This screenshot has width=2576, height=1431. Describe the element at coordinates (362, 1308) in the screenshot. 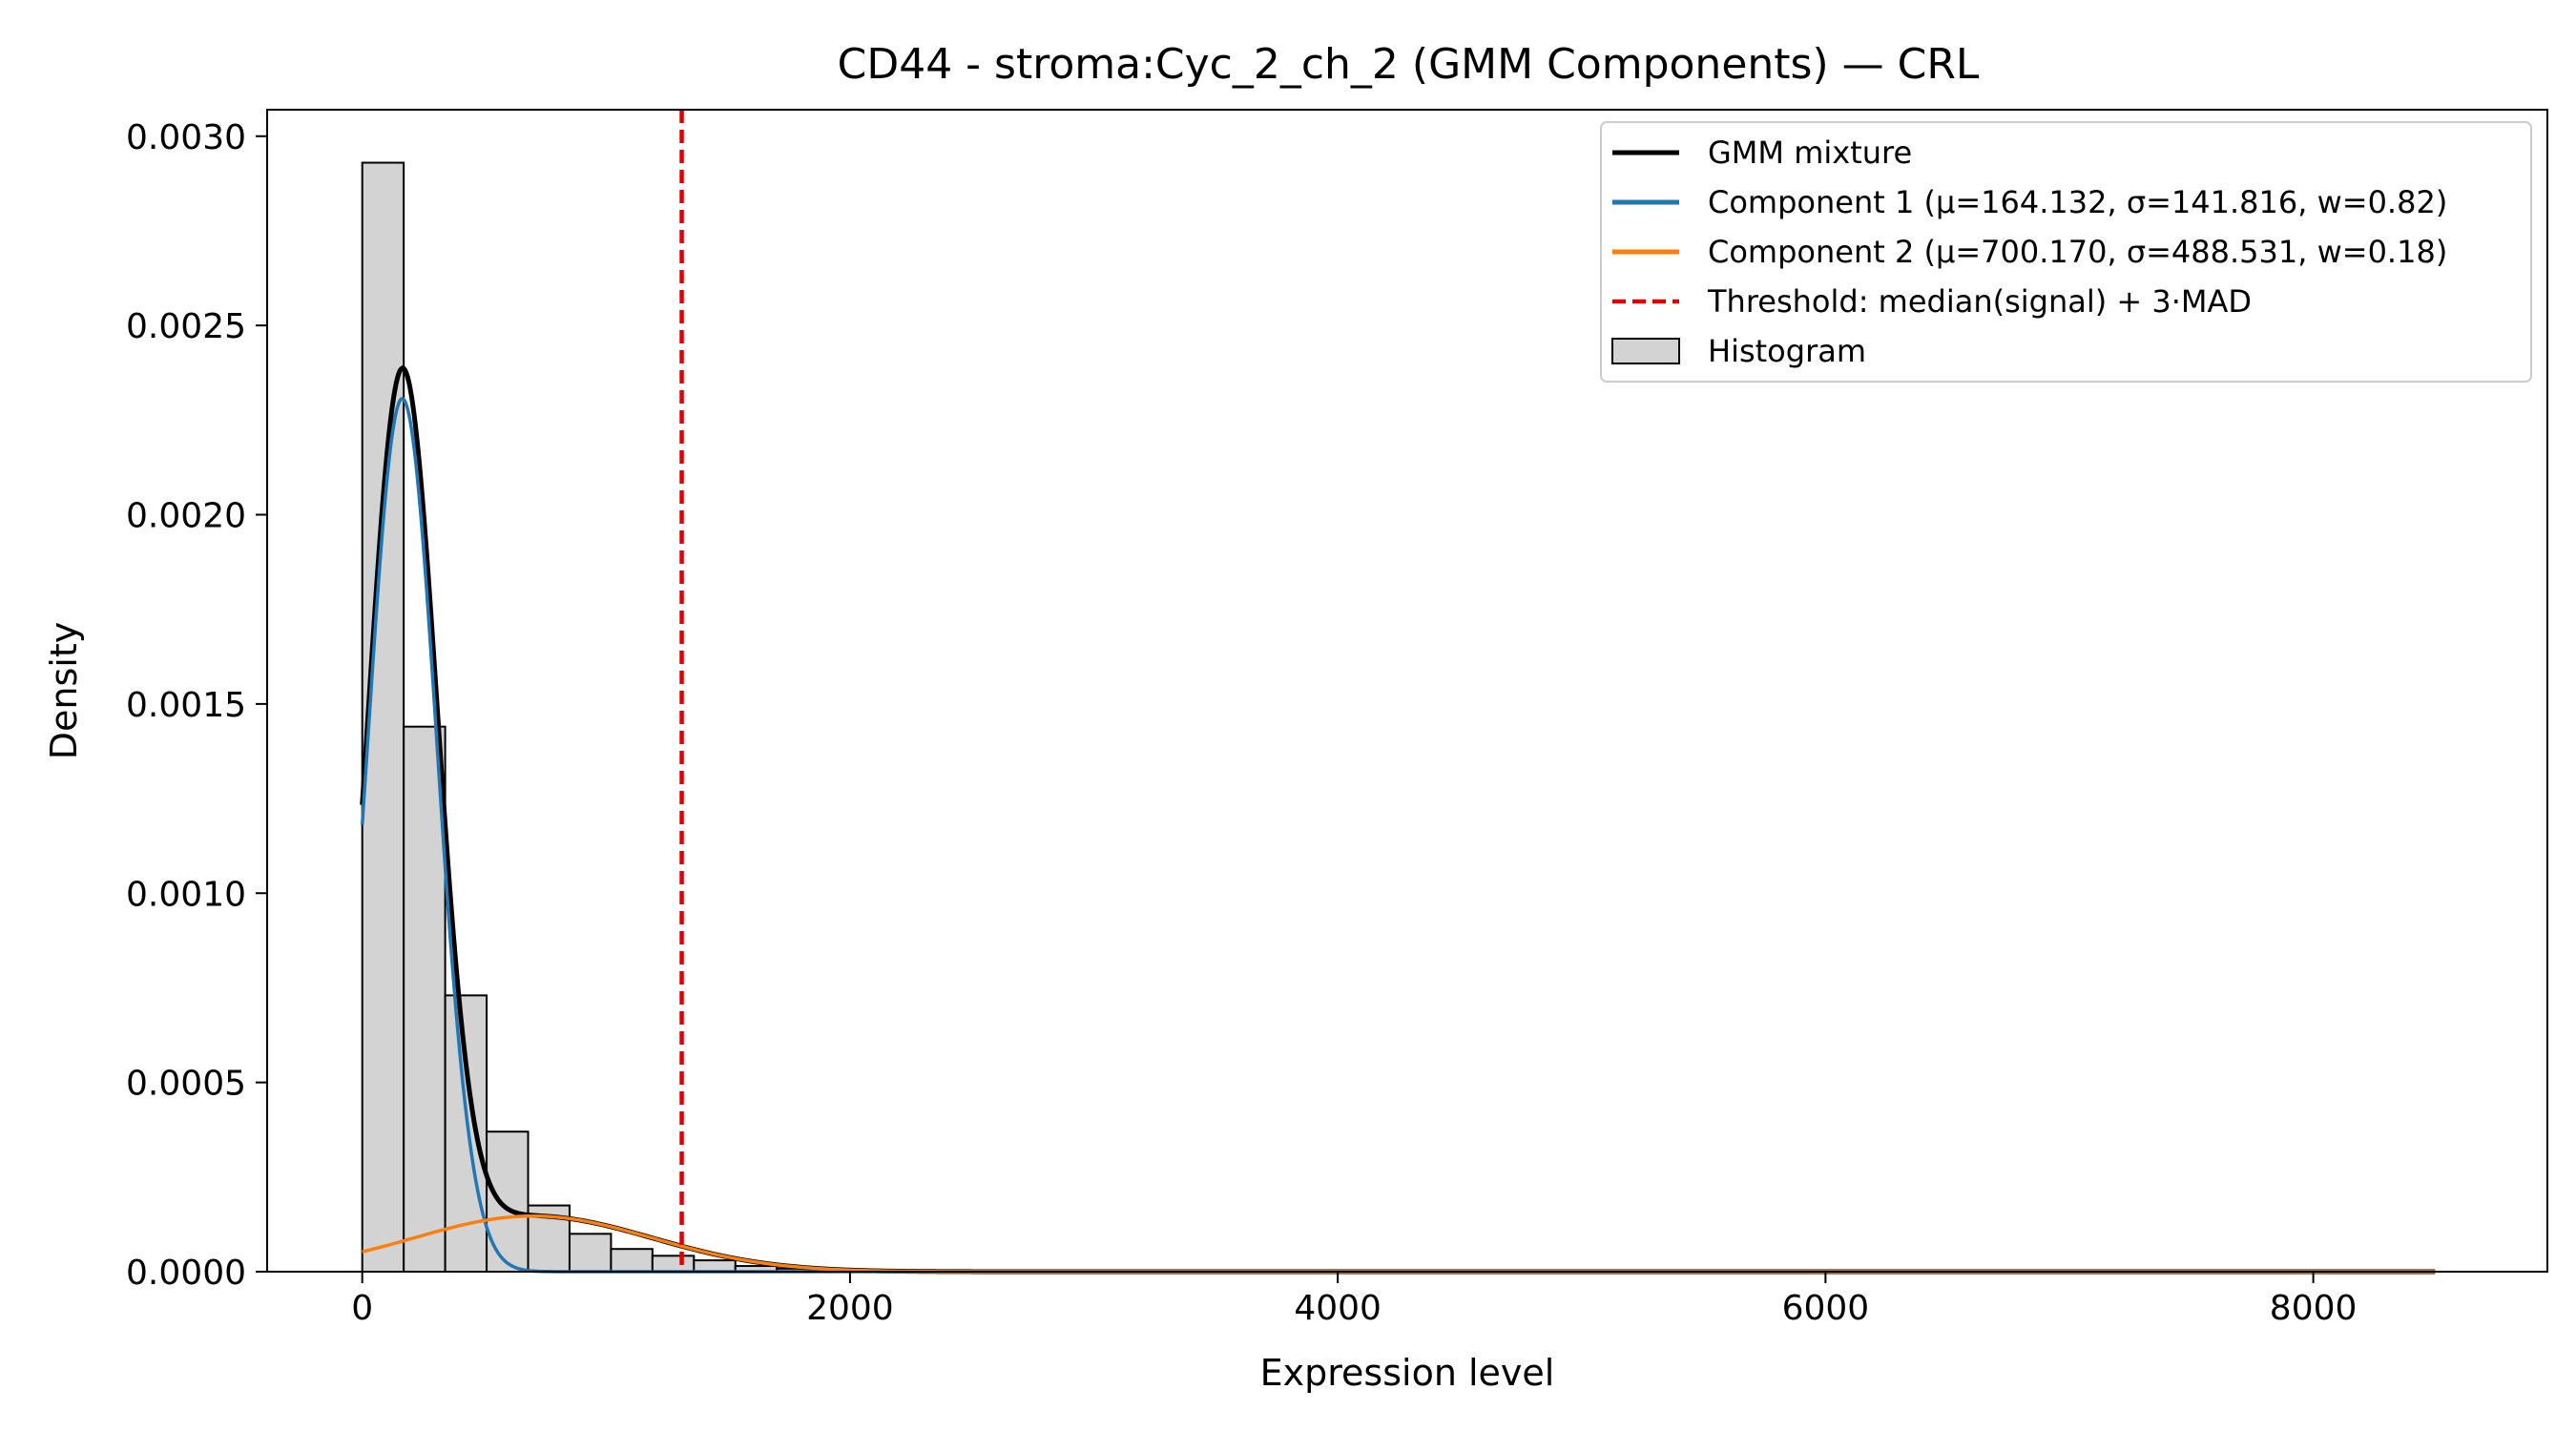

I see `x-tick-label: 0` at that location.